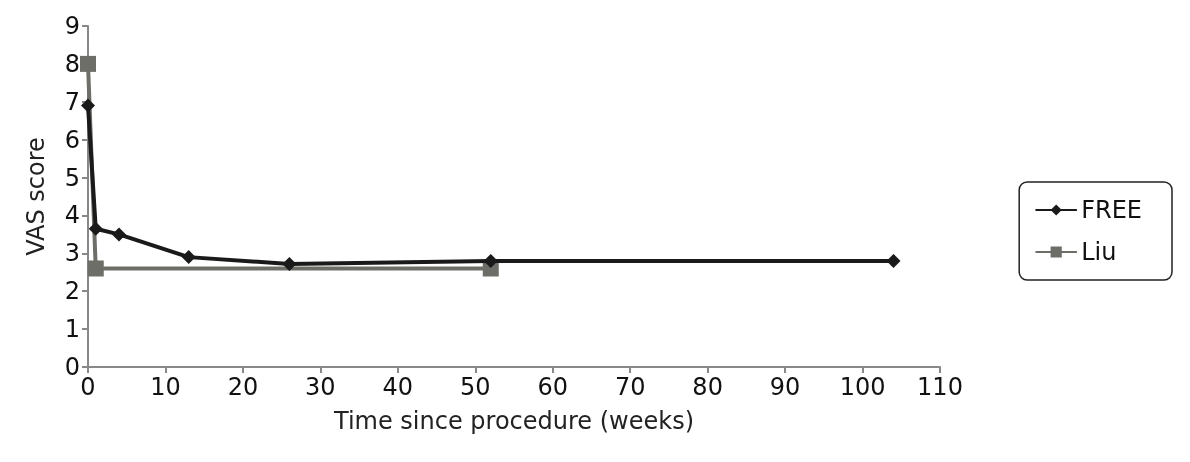 The image size is (1190, 462). I want to click on x-axis-title: Time since procedure (weeks), so click(513, 421).